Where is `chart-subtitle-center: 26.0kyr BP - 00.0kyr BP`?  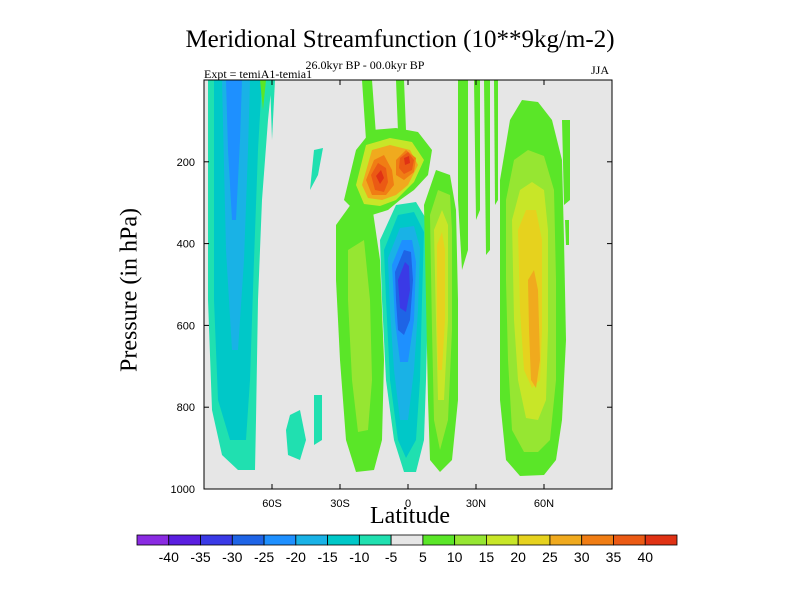 chart-subtitle-center: 26.0kyr BP - 00.0kyr BP is located at coordinates (365, 65).